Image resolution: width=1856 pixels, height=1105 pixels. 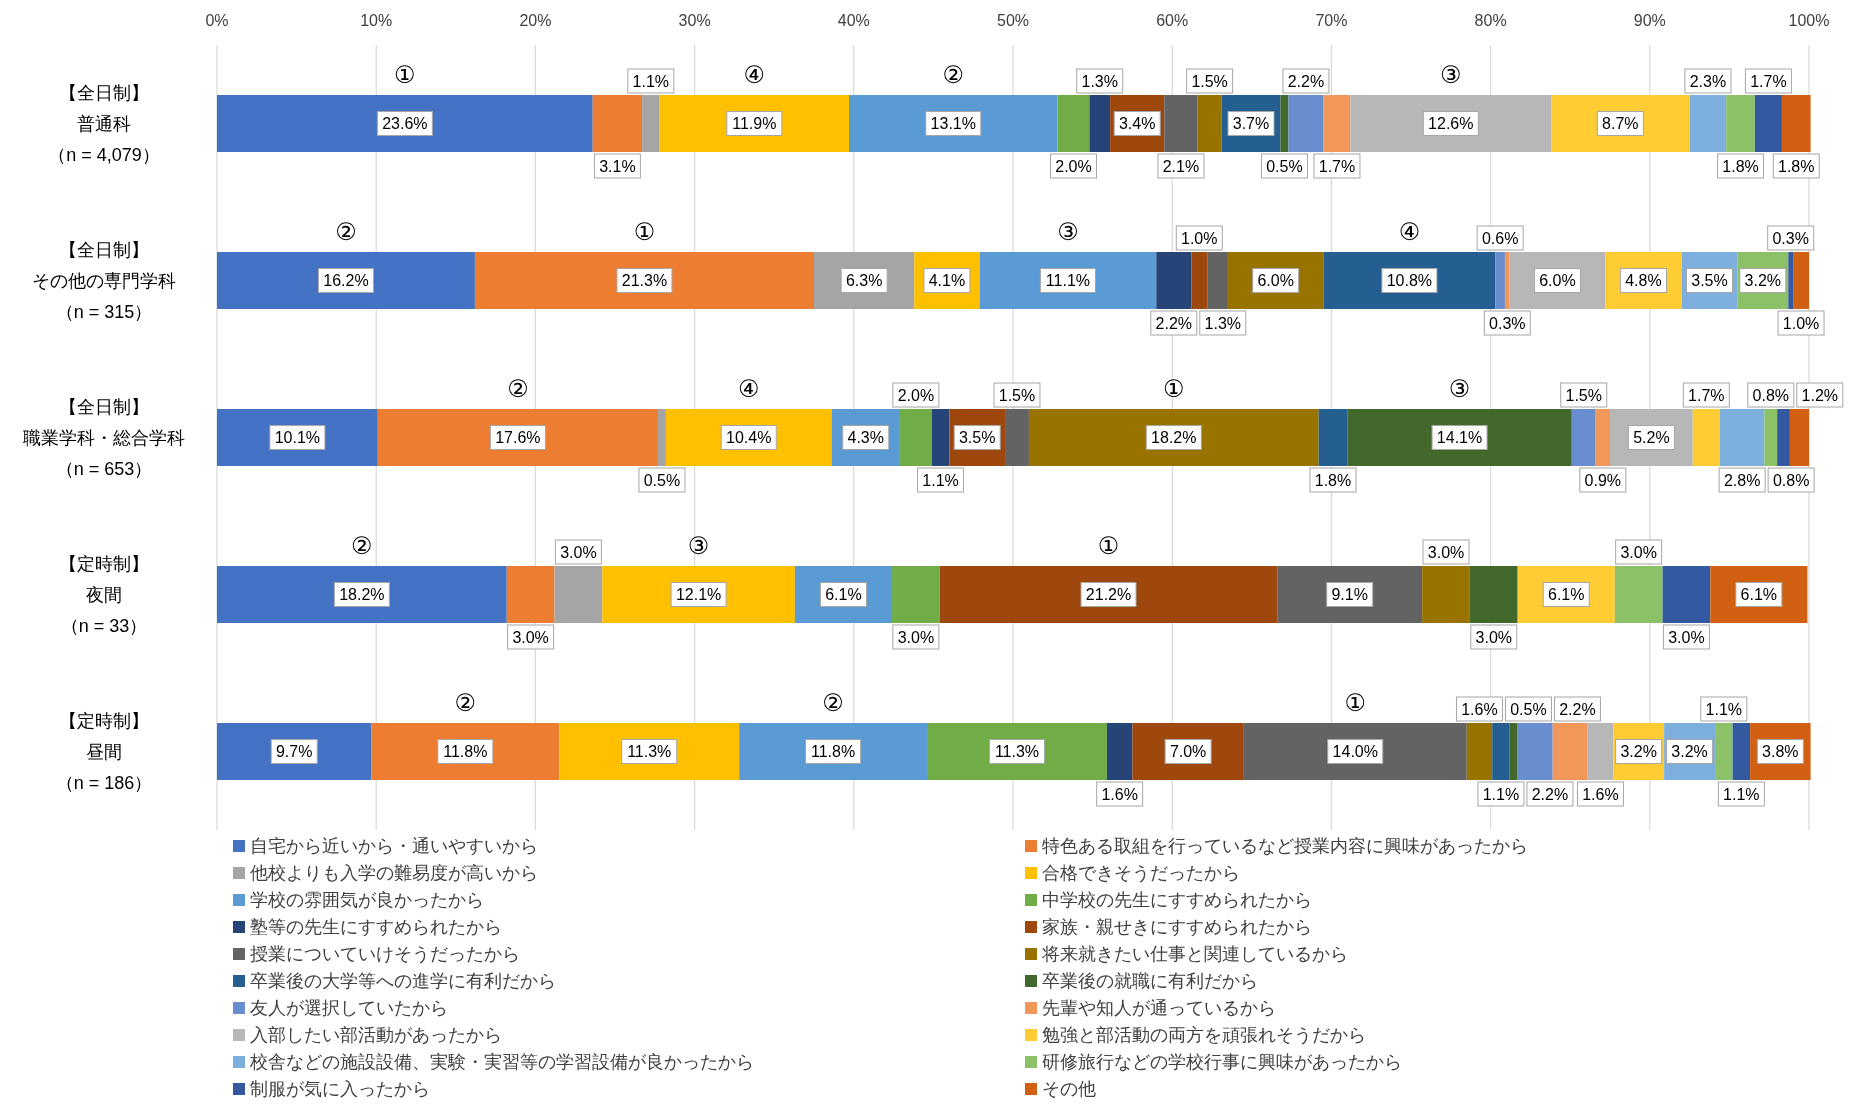 I want to click on legend-label: 校舎などの施設設備、実験・実習等の学習設備が良かったから, so click(x=501, y=1062).